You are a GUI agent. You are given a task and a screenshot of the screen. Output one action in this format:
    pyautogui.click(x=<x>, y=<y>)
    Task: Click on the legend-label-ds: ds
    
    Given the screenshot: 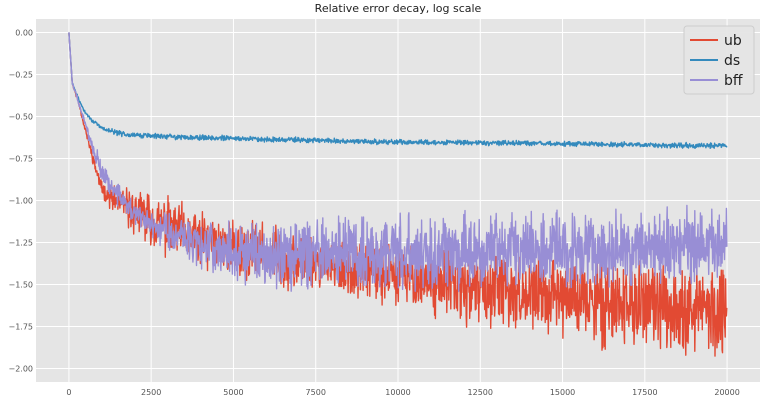 What is the action you would take?
    pyautogui.click(x=732, y=61)
    